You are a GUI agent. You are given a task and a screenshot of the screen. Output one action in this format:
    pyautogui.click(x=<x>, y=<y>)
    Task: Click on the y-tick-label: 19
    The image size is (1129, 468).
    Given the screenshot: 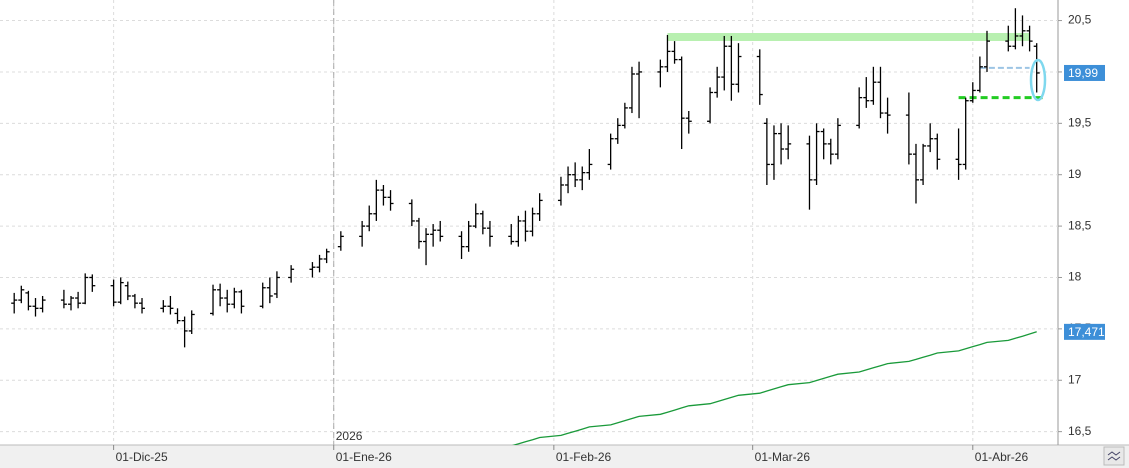 What is the action you would take?
    pyautogui.click(x=1075, y=174)
    